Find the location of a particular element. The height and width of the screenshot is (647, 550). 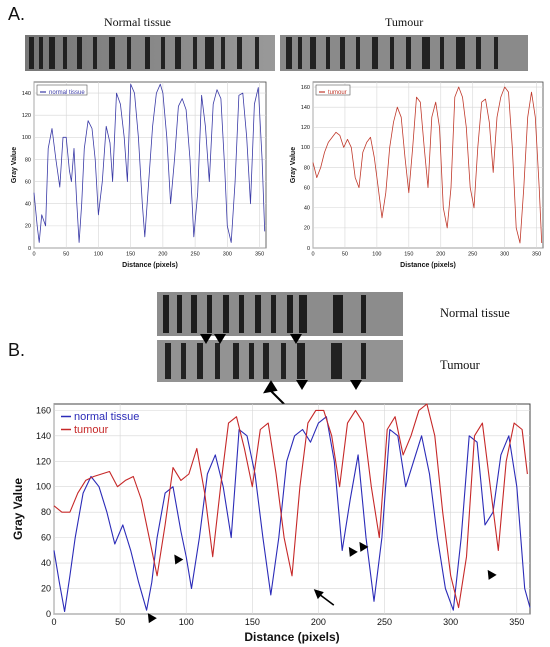

gel-image-normal-b is located at coordinates (280, 314).